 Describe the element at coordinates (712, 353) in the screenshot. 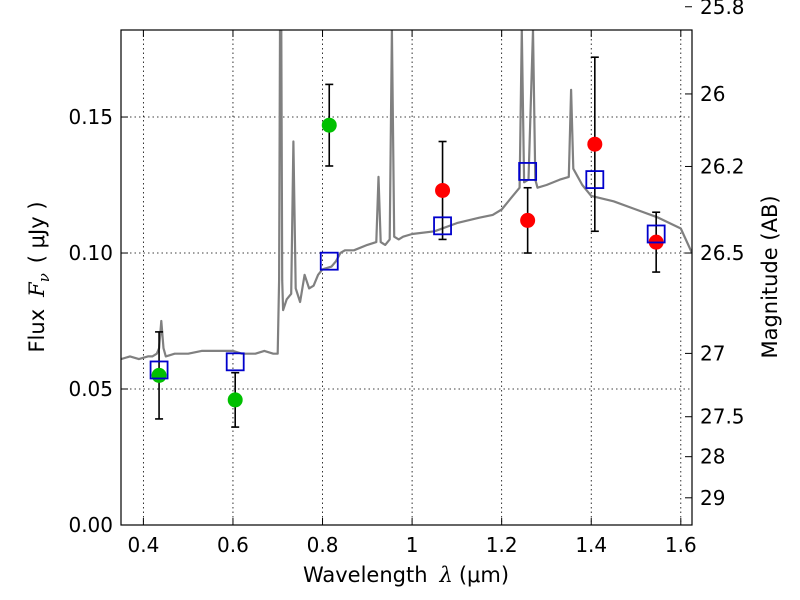

I see `y2-tick-label: 27` at that location.